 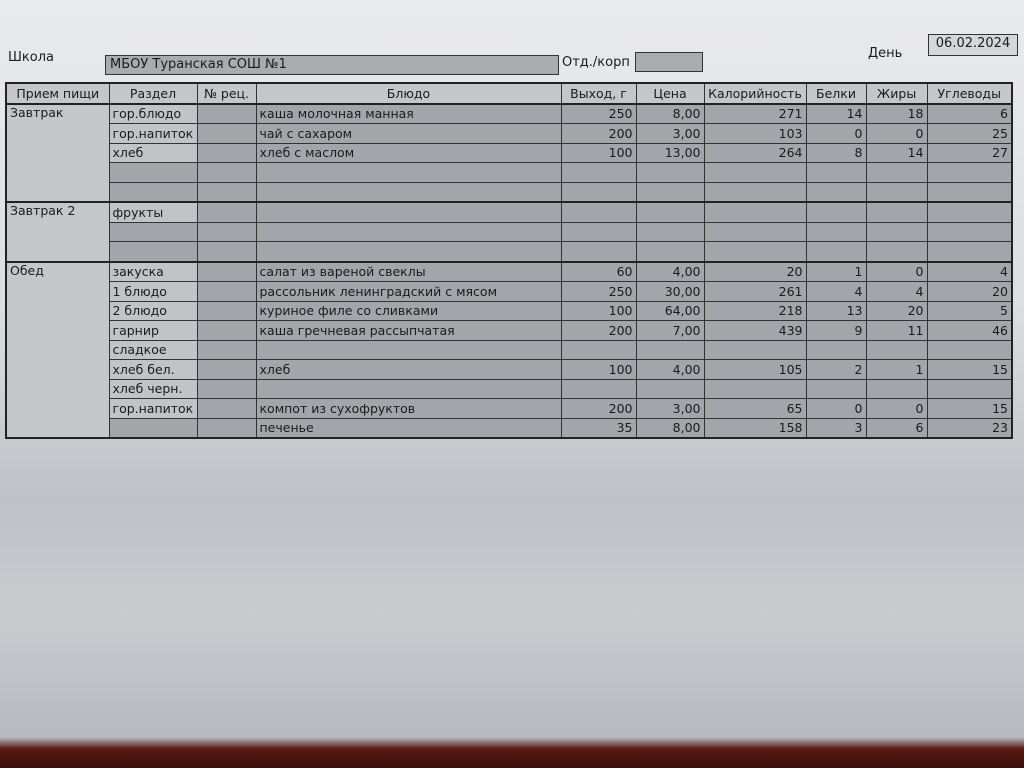 I want to click on carbs-cell: 46, so click(x=969, y=330).